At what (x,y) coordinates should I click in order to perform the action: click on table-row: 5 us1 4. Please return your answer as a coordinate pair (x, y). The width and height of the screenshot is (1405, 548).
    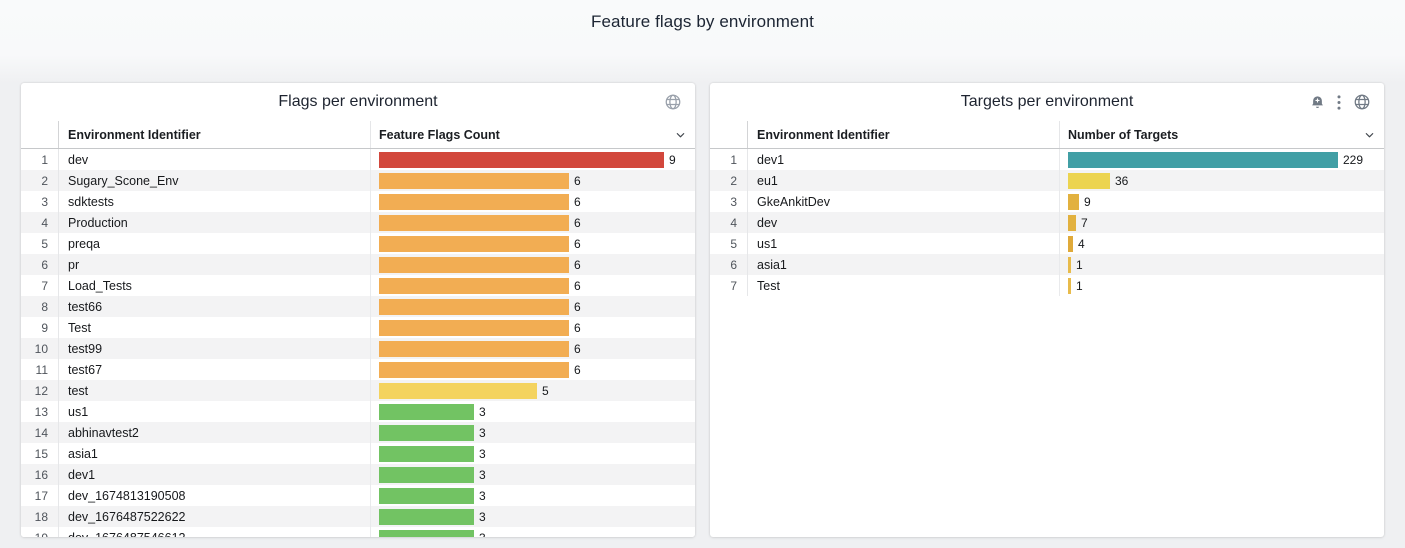
    Looking at the image, I should click on (1047, 243).